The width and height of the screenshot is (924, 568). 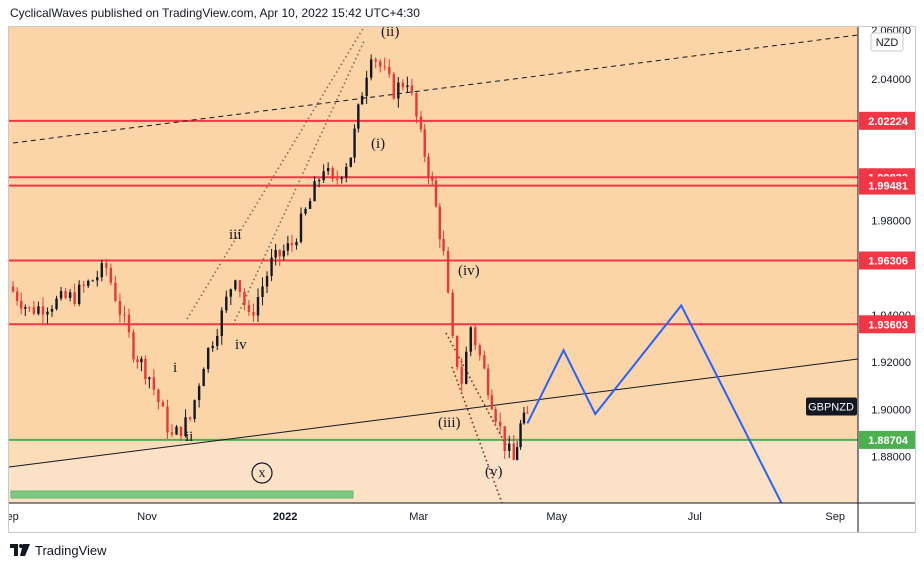 I want to click on falling-channel-lower, so click(x=477, y=434).